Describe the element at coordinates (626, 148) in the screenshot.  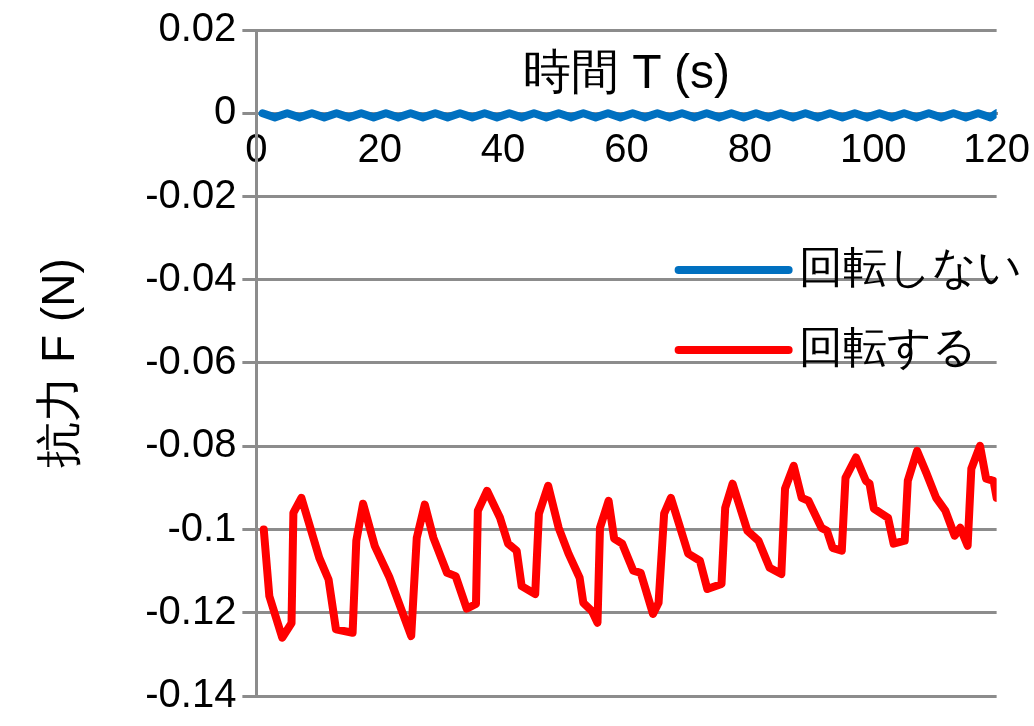
I see `x-tick-label: 60` at that location.